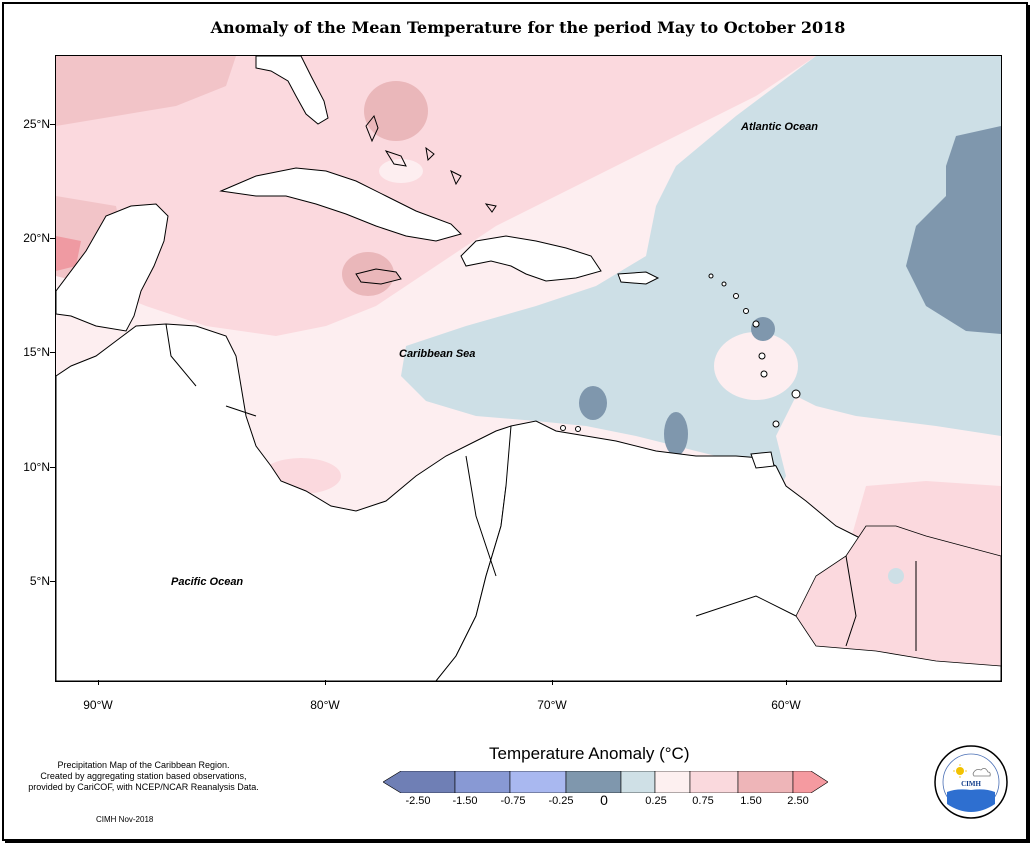  I want to click on legend-colorbar, so click(605, 782).